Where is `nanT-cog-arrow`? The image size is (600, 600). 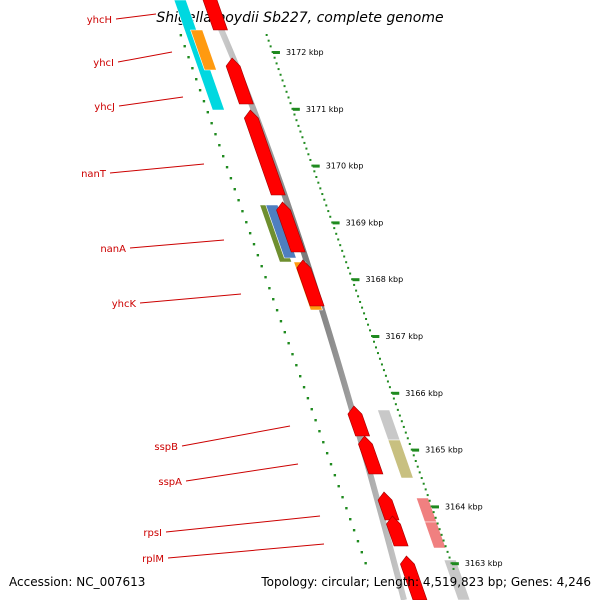 nanT-cog-arrow is located at coordinates (264, 152).